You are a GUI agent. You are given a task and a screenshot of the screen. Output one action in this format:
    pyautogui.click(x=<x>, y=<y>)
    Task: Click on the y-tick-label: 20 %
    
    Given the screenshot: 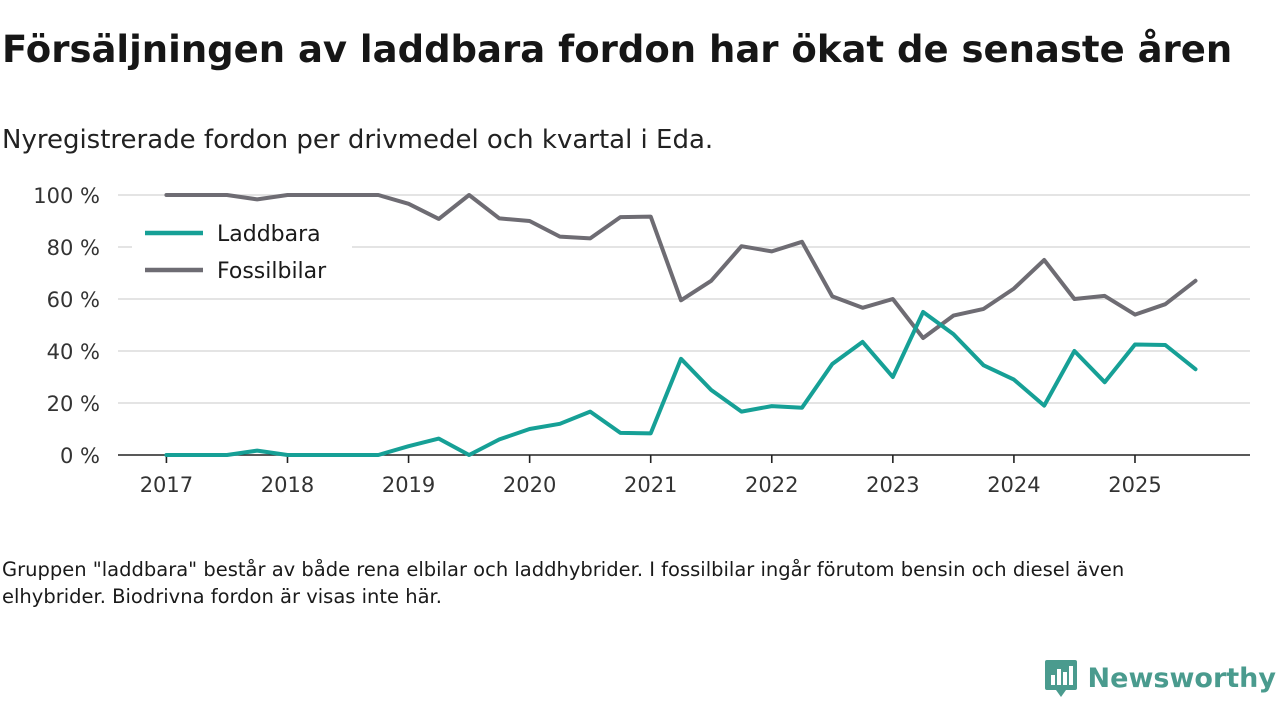 What is the action you would take?
    pyautogui.click(x=73, y=404)
    